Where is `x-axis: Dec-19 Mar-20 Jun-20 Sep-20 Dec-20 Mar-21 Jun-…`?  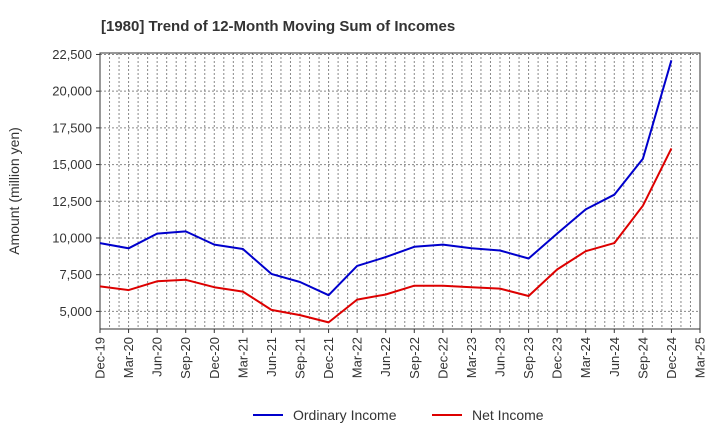
x-axis: Dec-19 Mar-20 Jun-20 Sep-20 Dec-20 Mar-21 Jun-… is located at coordinates (400, 354).